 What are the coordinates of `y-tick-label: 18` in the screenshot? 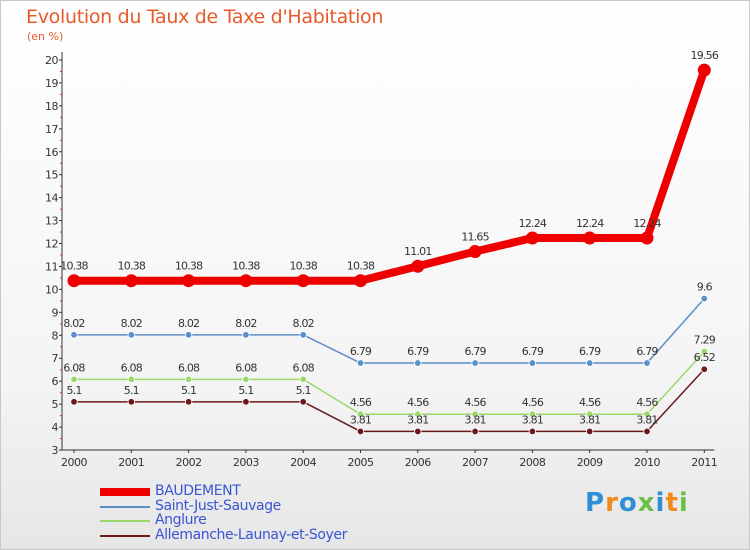 It's located at (51, 106).